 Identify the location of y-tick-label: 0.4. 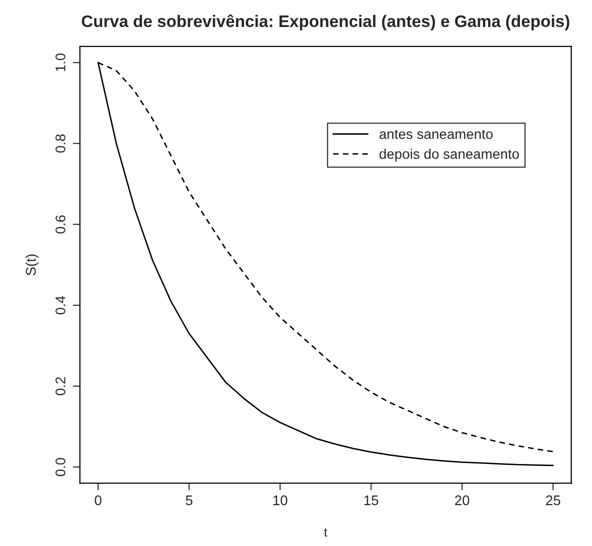
(61, 305).